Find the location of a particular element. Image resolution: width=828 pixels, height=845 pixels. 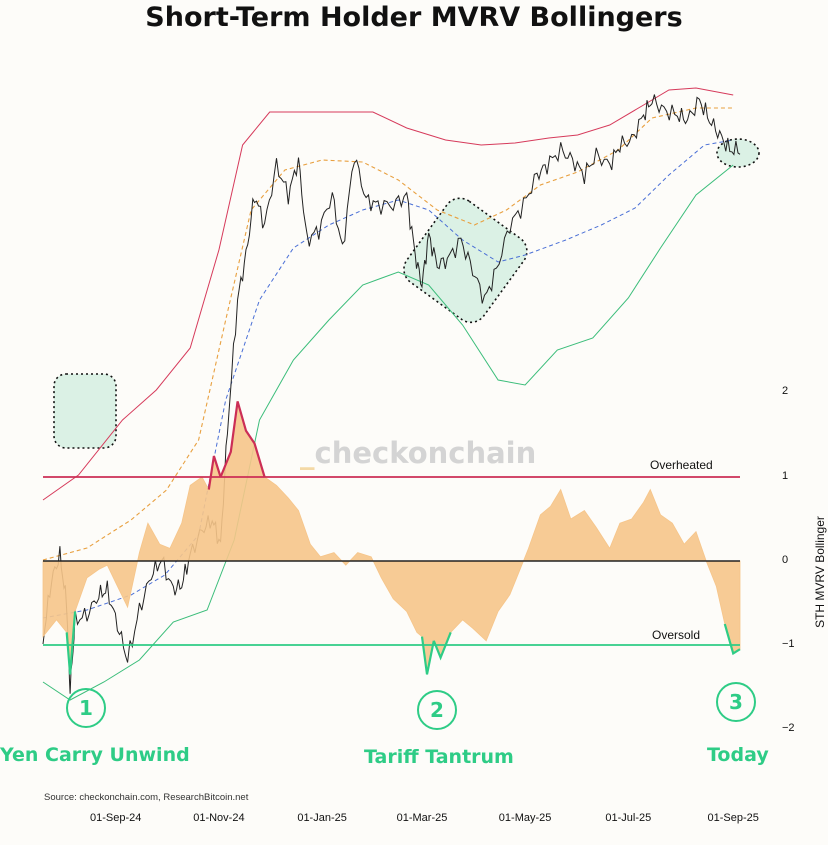

y-tick-label: 2 is located at coordinates (785, 391).